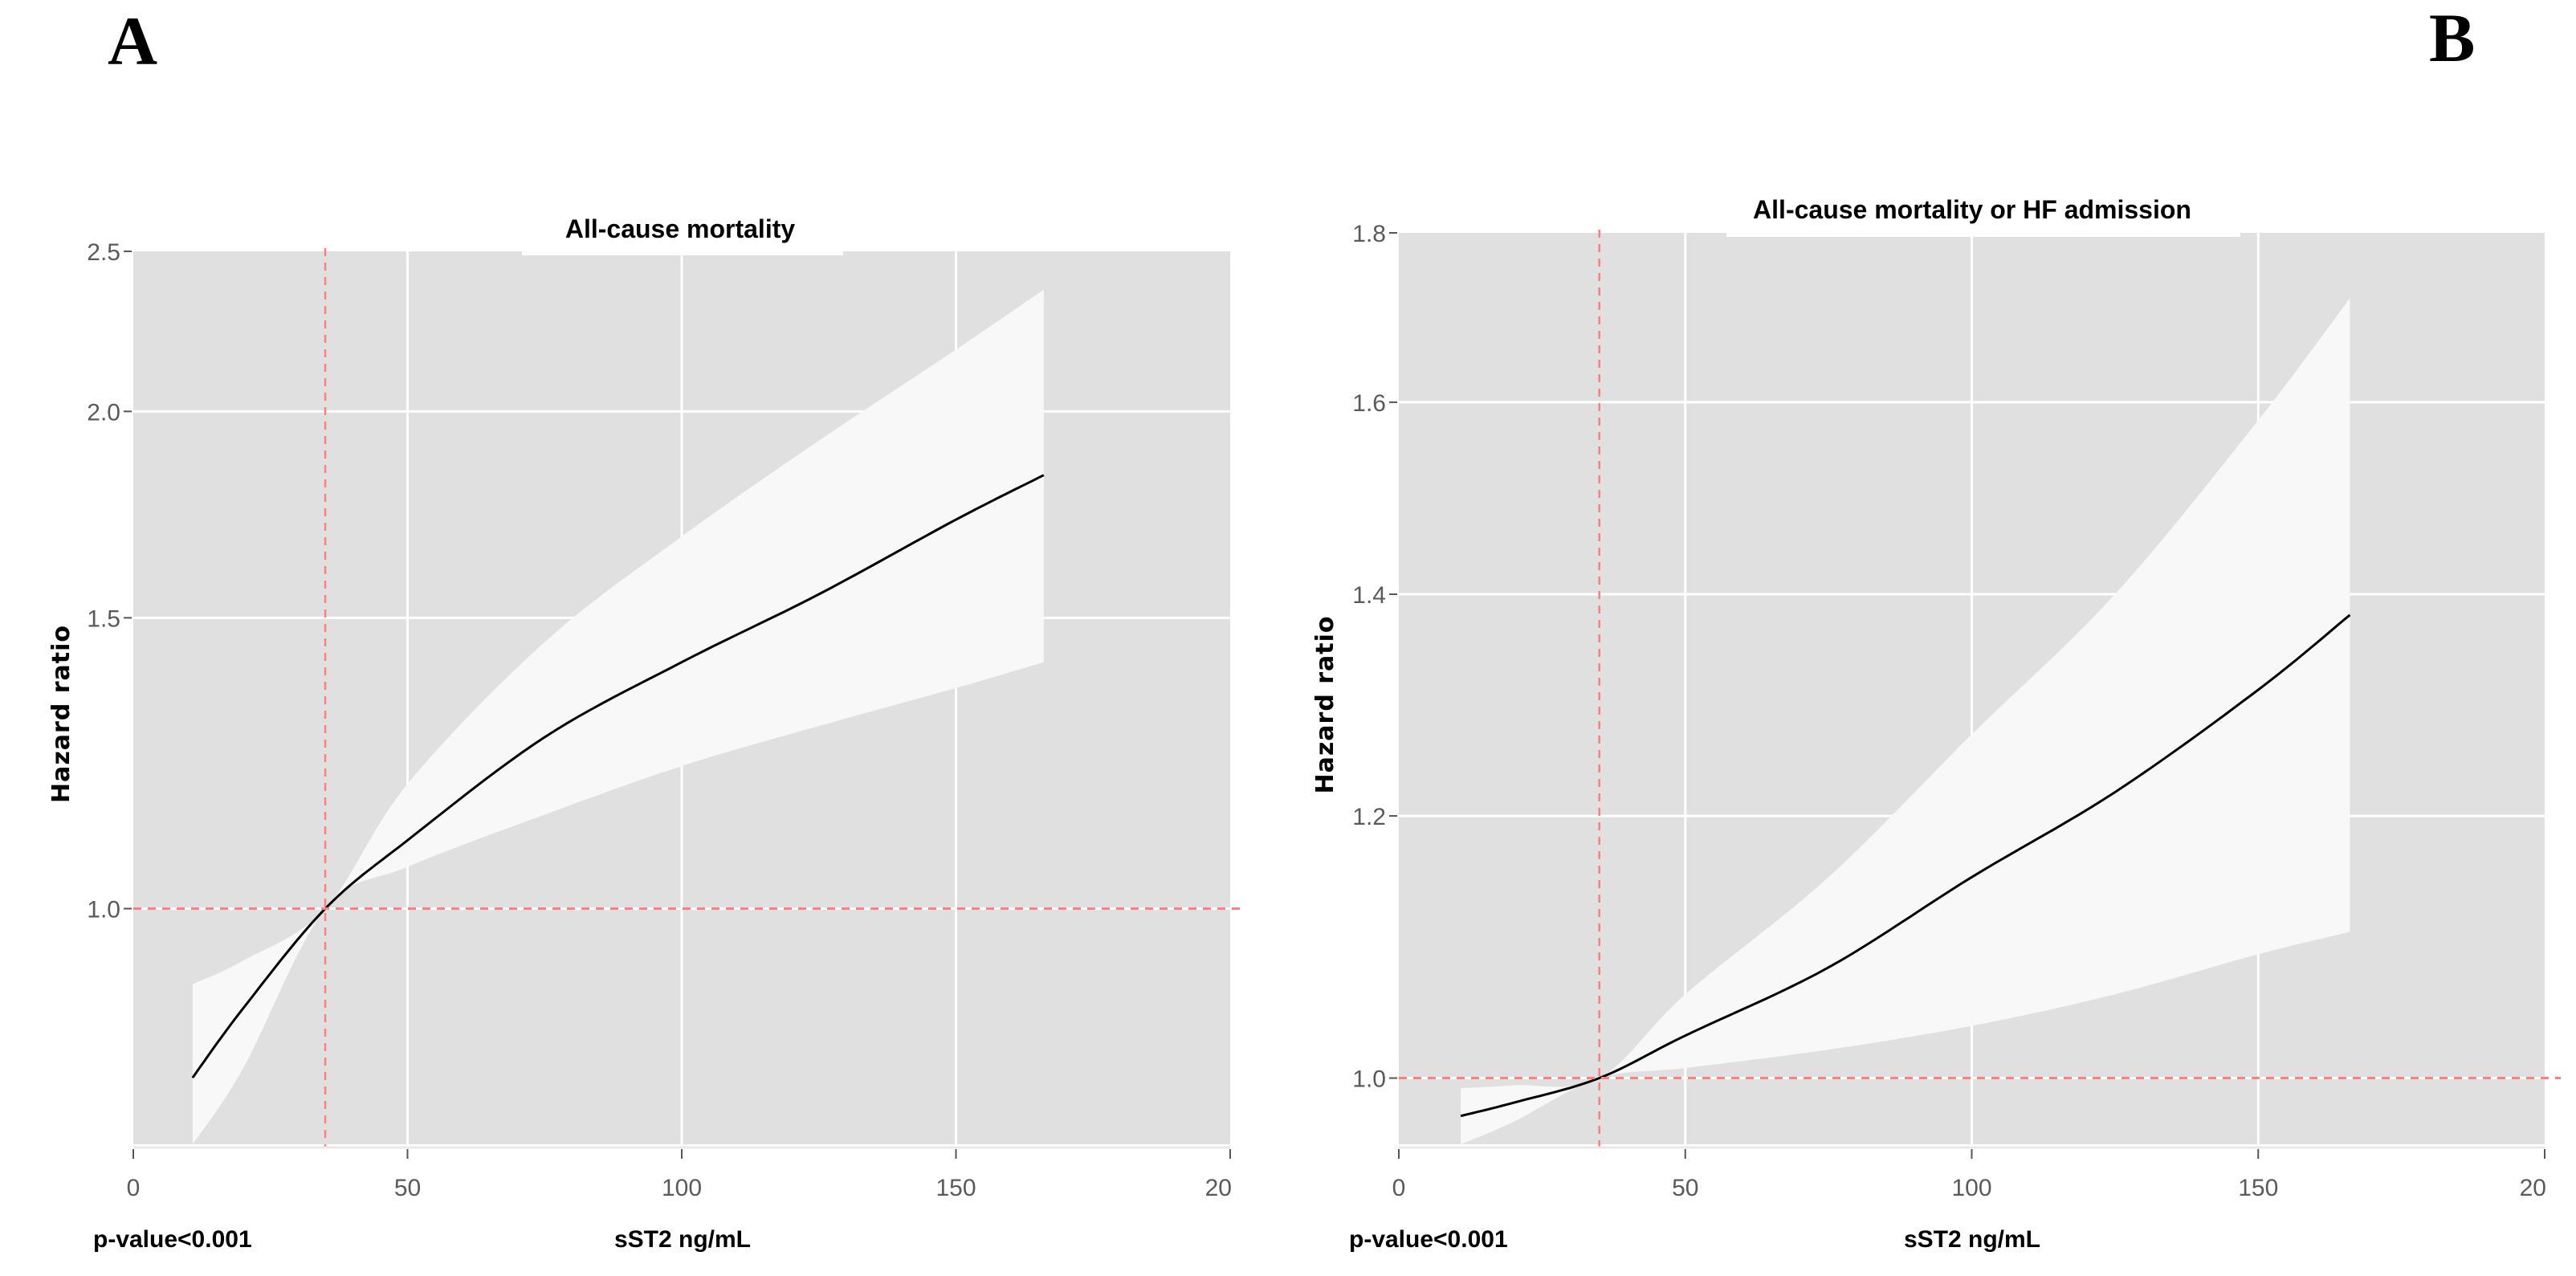  I want to click on y-axis-ticks: 1.0 1.2 1.4 1.6 1.8, so click(1374, 657).